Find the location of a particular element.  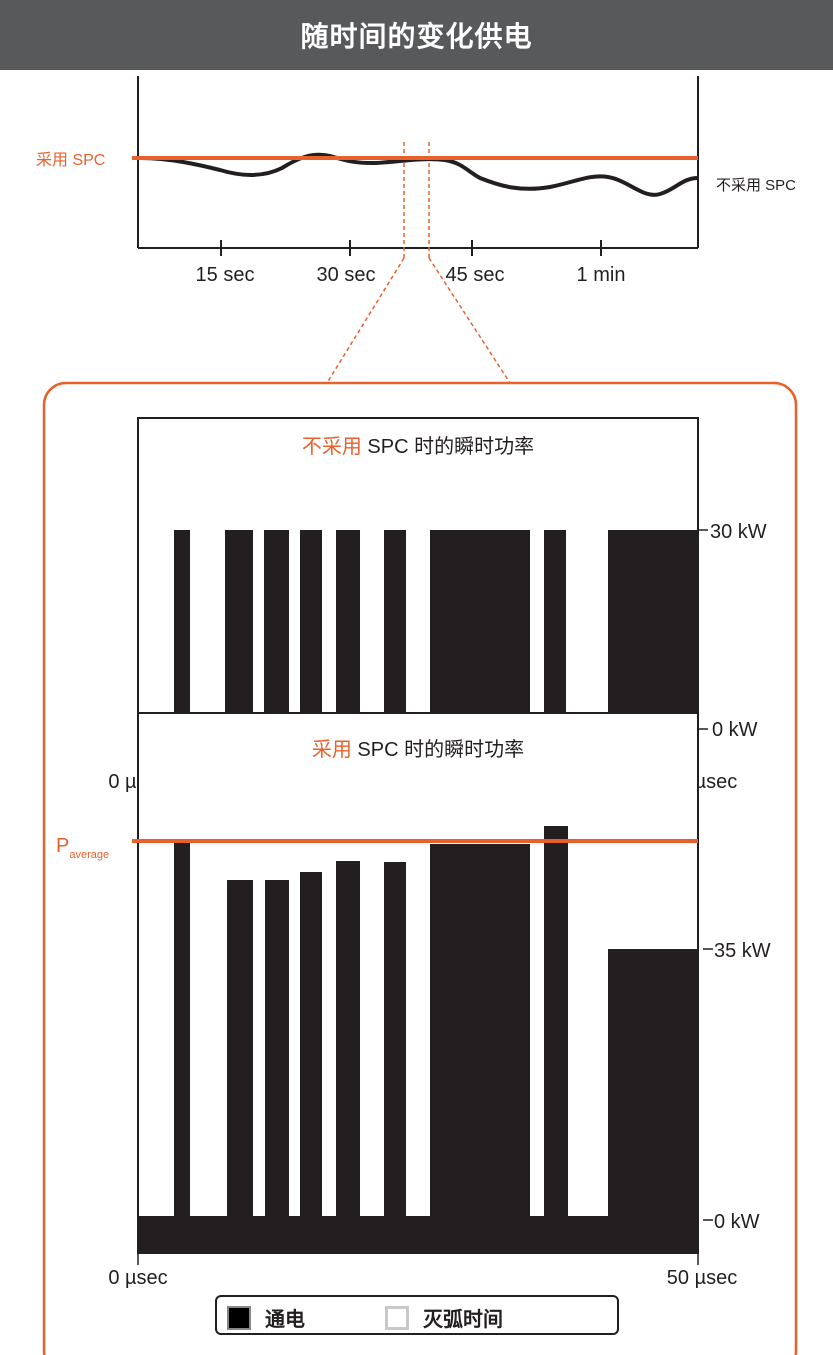

page-title: 随时间的变化供电 is located at coordinates (416, 35).